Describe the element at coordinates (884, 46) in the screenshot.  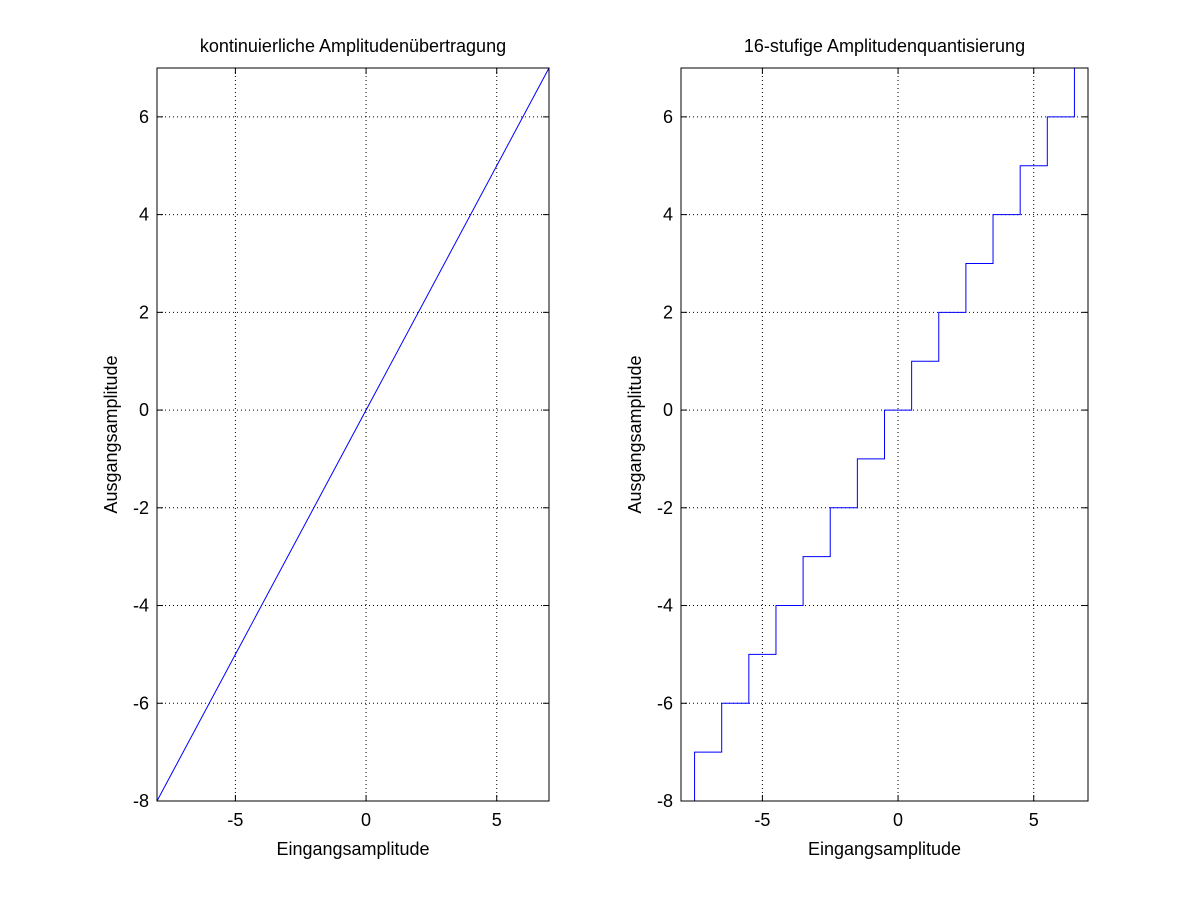
I see `plot-title: 16-stufige Amplitudenquantisierung` at that location.